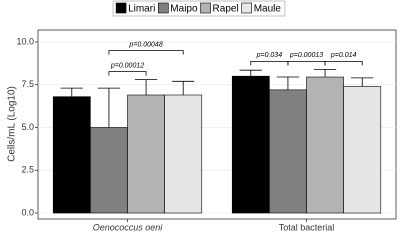 This screenshot has width=400, height=240. Describe the element at coordinates (128, 226) in the screenshot. I see `x-tick-label: Oenococcus oeni` at that location.